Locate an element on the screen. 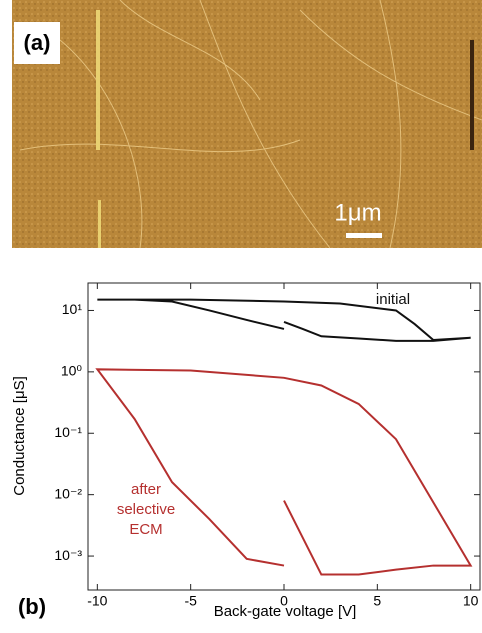 This screenshot has height=633, width=482. x-tick-label: -5 is located at coordinates (190, 601).